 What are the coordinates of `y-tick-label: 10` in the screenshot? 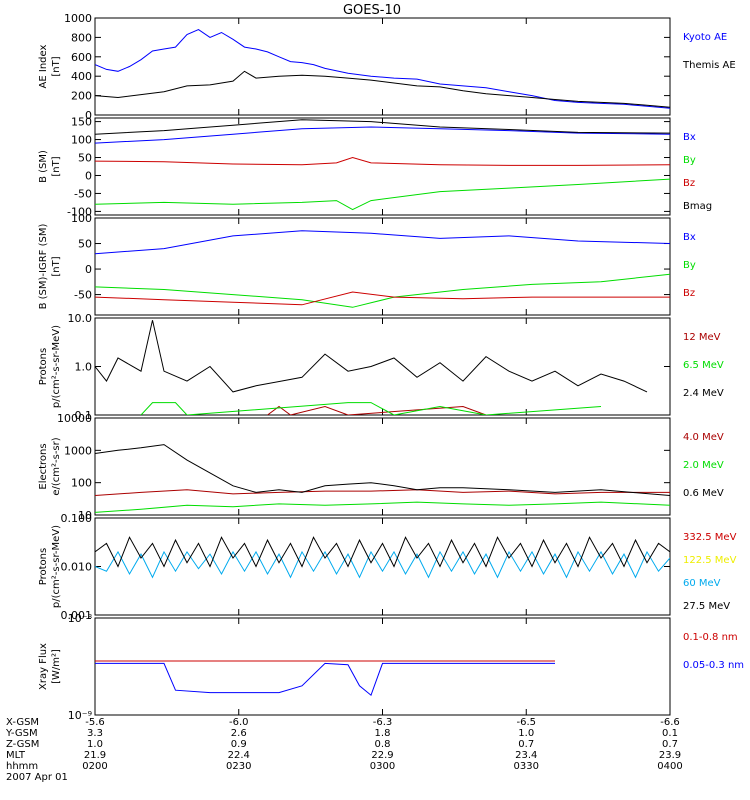 It's located at (85, 515).